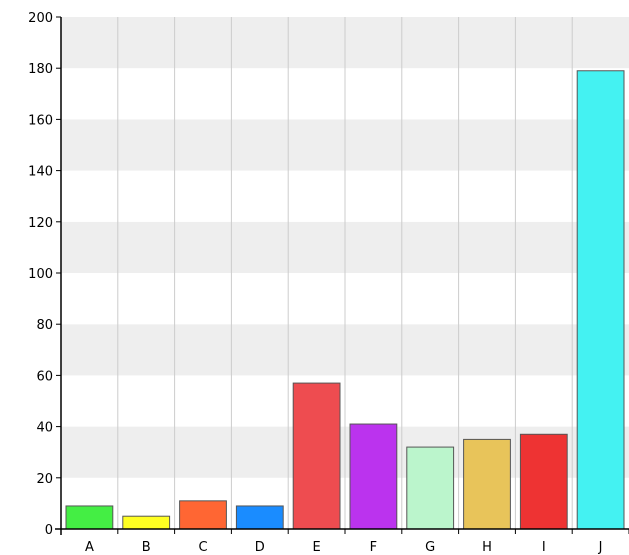  Describe the element at coordinates (430, 488) in the screenshot. I see `bar-g` at that location.